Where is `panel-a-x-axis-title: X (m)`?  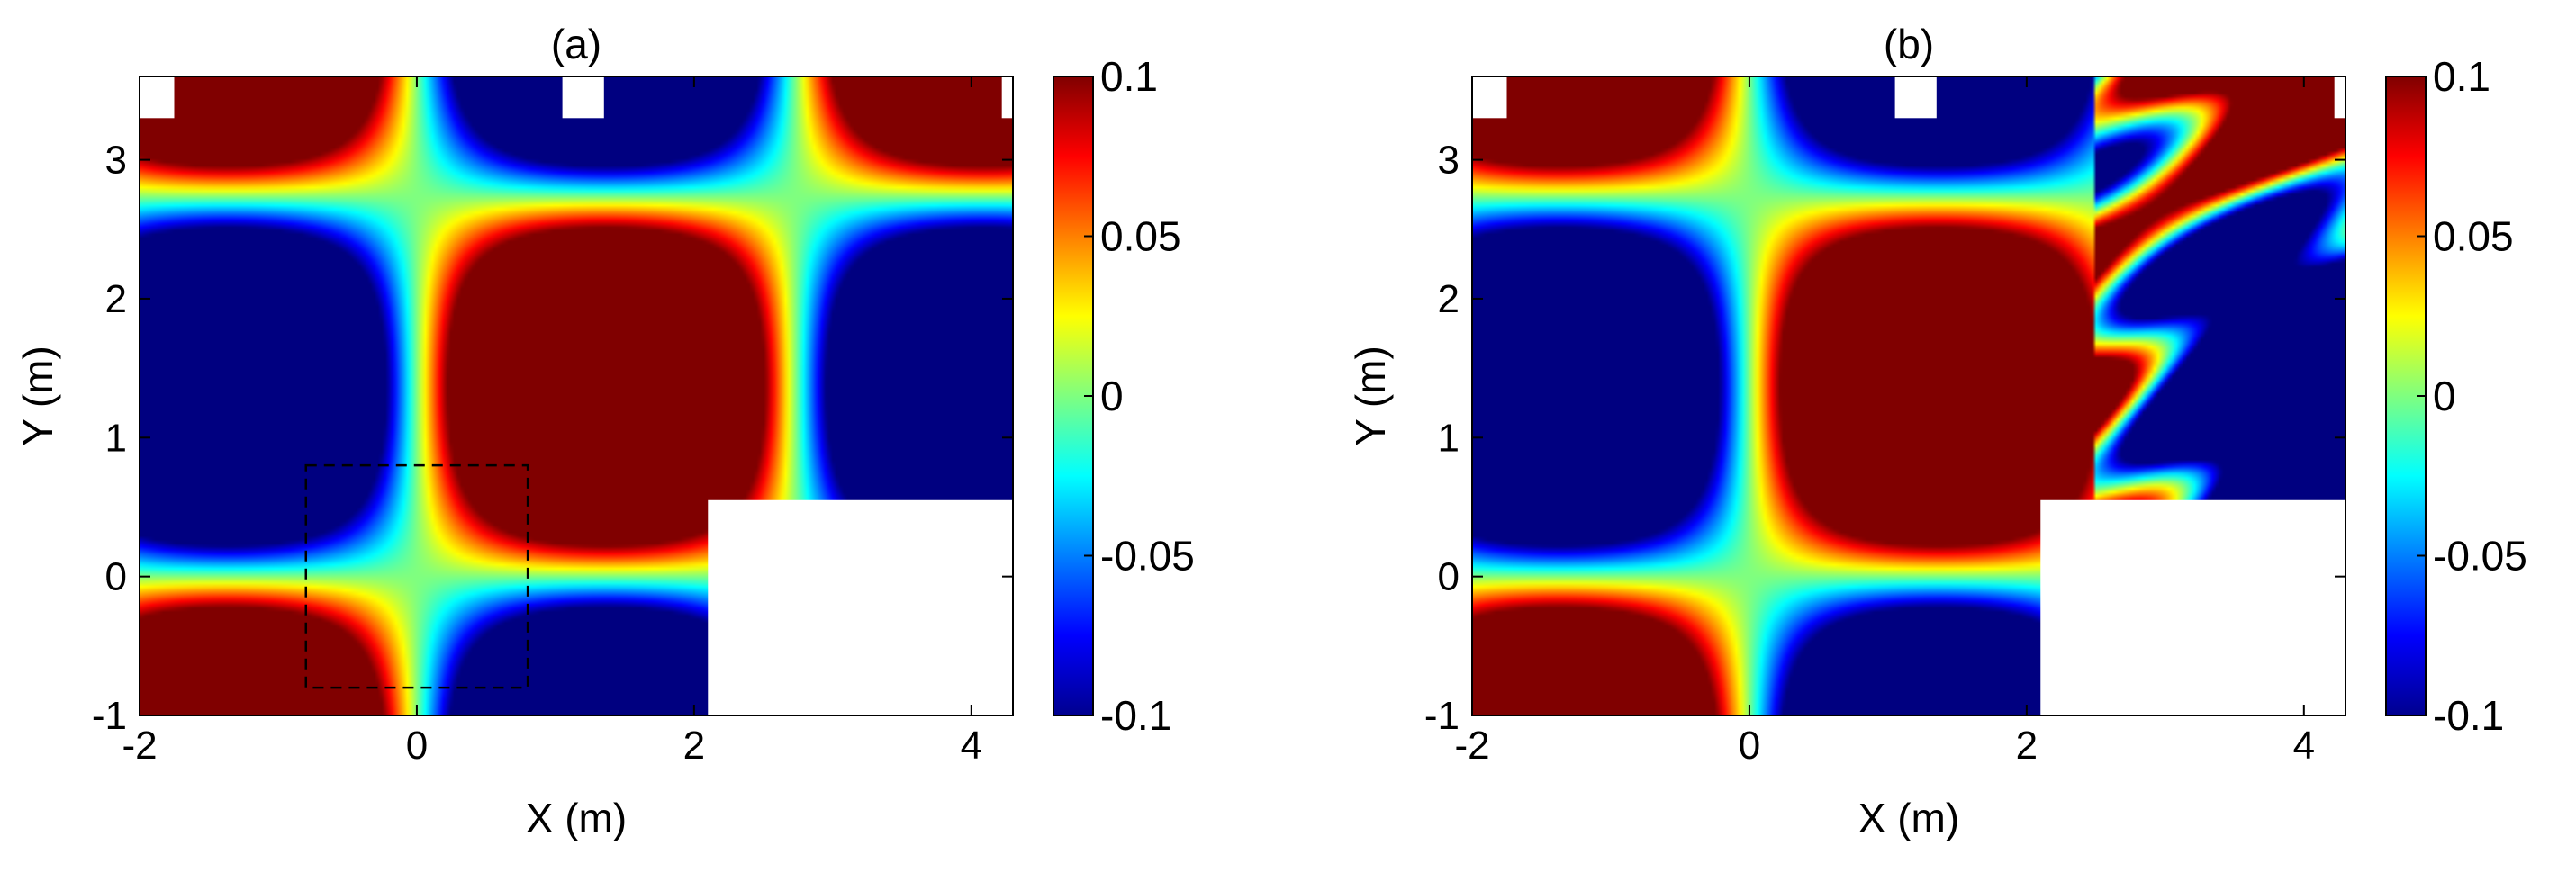 panel-a-x-axis-title: X (m) is located at coordinates (576, 818).